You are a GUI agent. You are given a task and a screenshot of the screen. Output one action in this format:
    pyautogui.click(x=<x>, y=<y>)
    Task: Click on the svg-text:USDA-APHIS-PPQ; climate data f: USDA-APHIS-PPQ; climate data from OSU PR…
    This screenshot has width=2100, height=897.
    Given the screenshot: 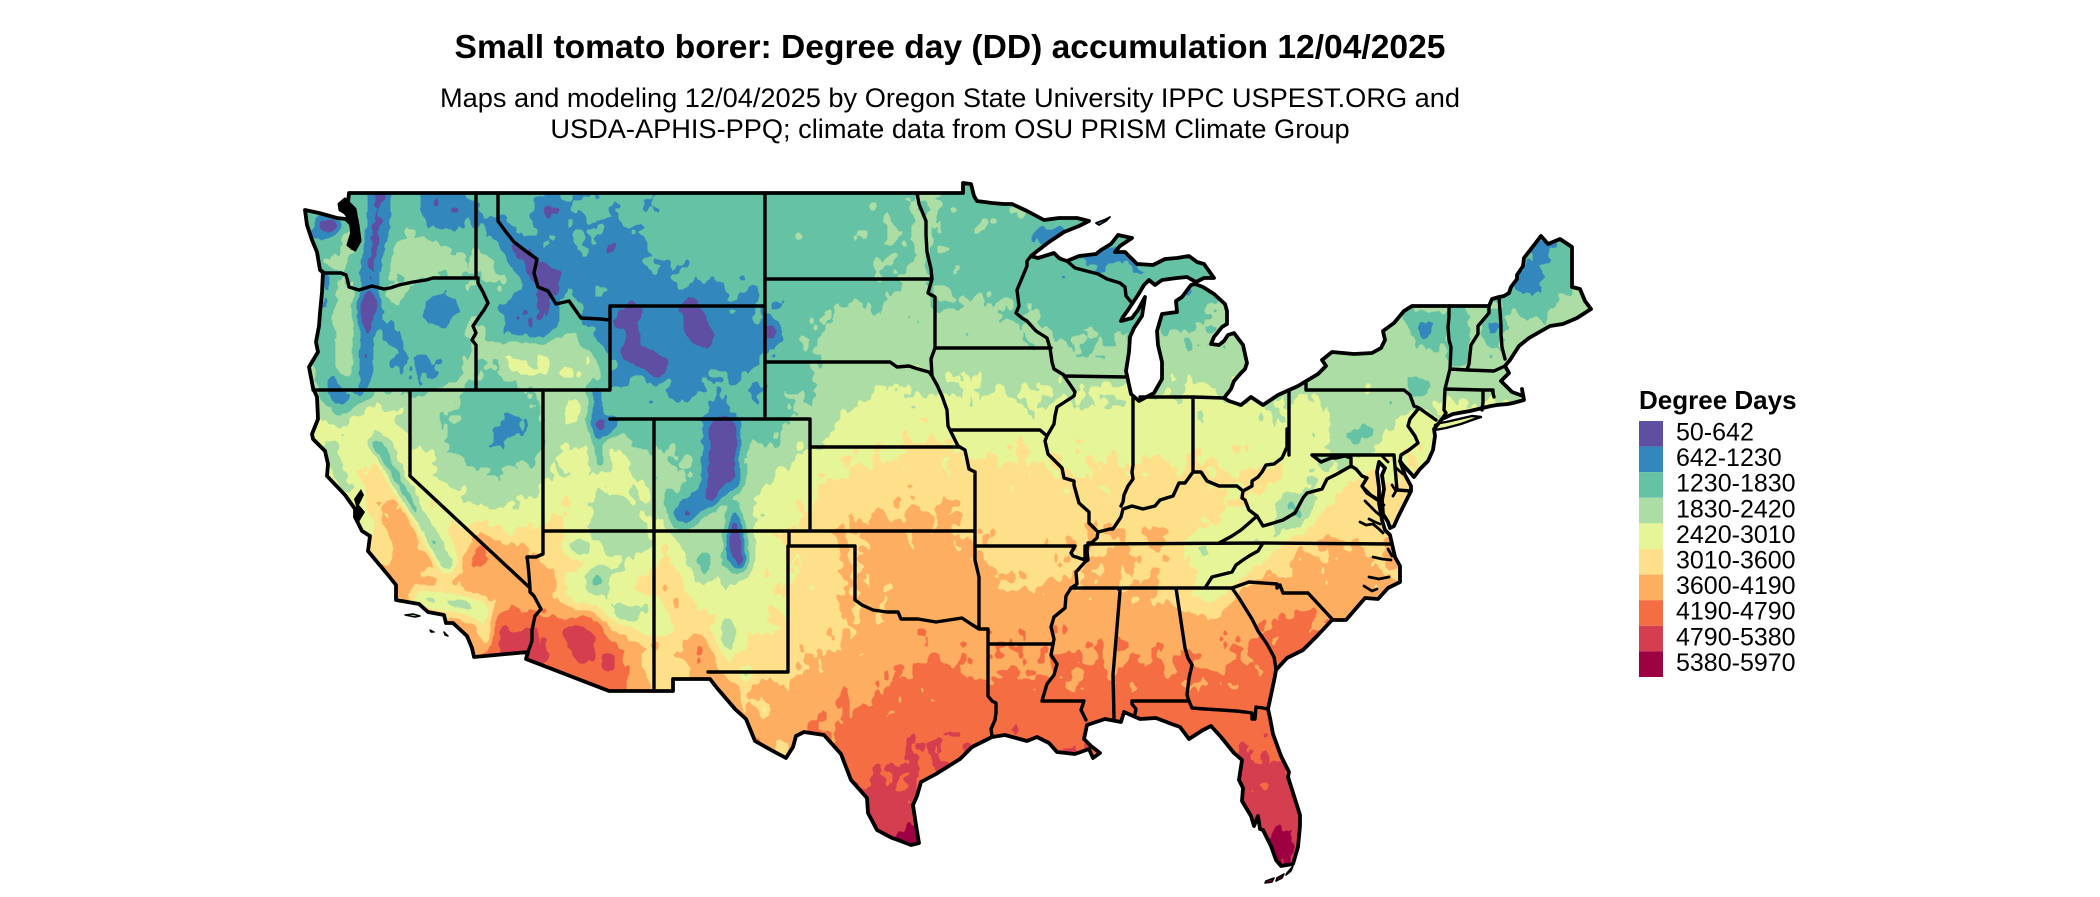 What is the action you would take?
    pyautogui.click(x=949, y=128)
    